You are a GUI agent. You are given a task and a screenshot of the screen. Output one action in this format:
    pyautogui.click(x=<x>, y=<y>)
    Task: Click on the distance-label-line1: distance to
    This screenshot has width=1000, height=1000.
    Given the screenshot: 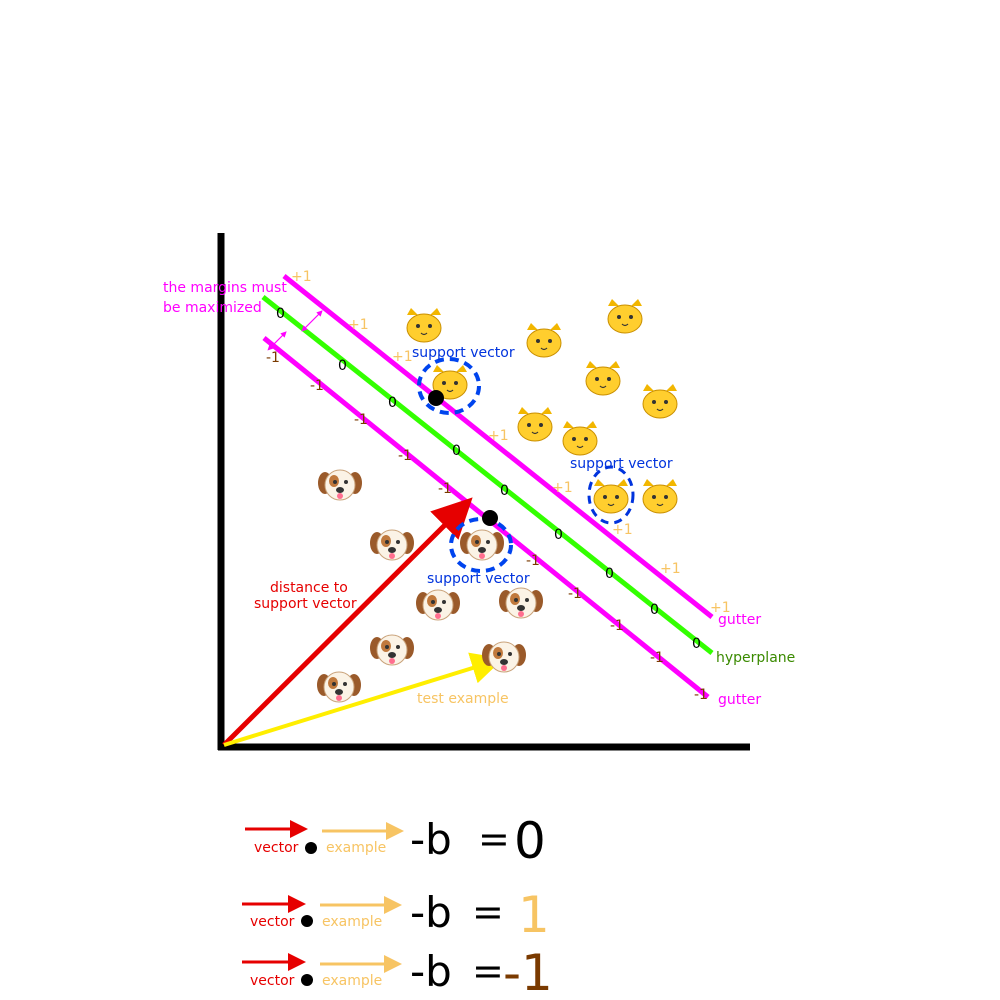 What is the action you would take?
    pyautogui.click(x=309, y=588)
    